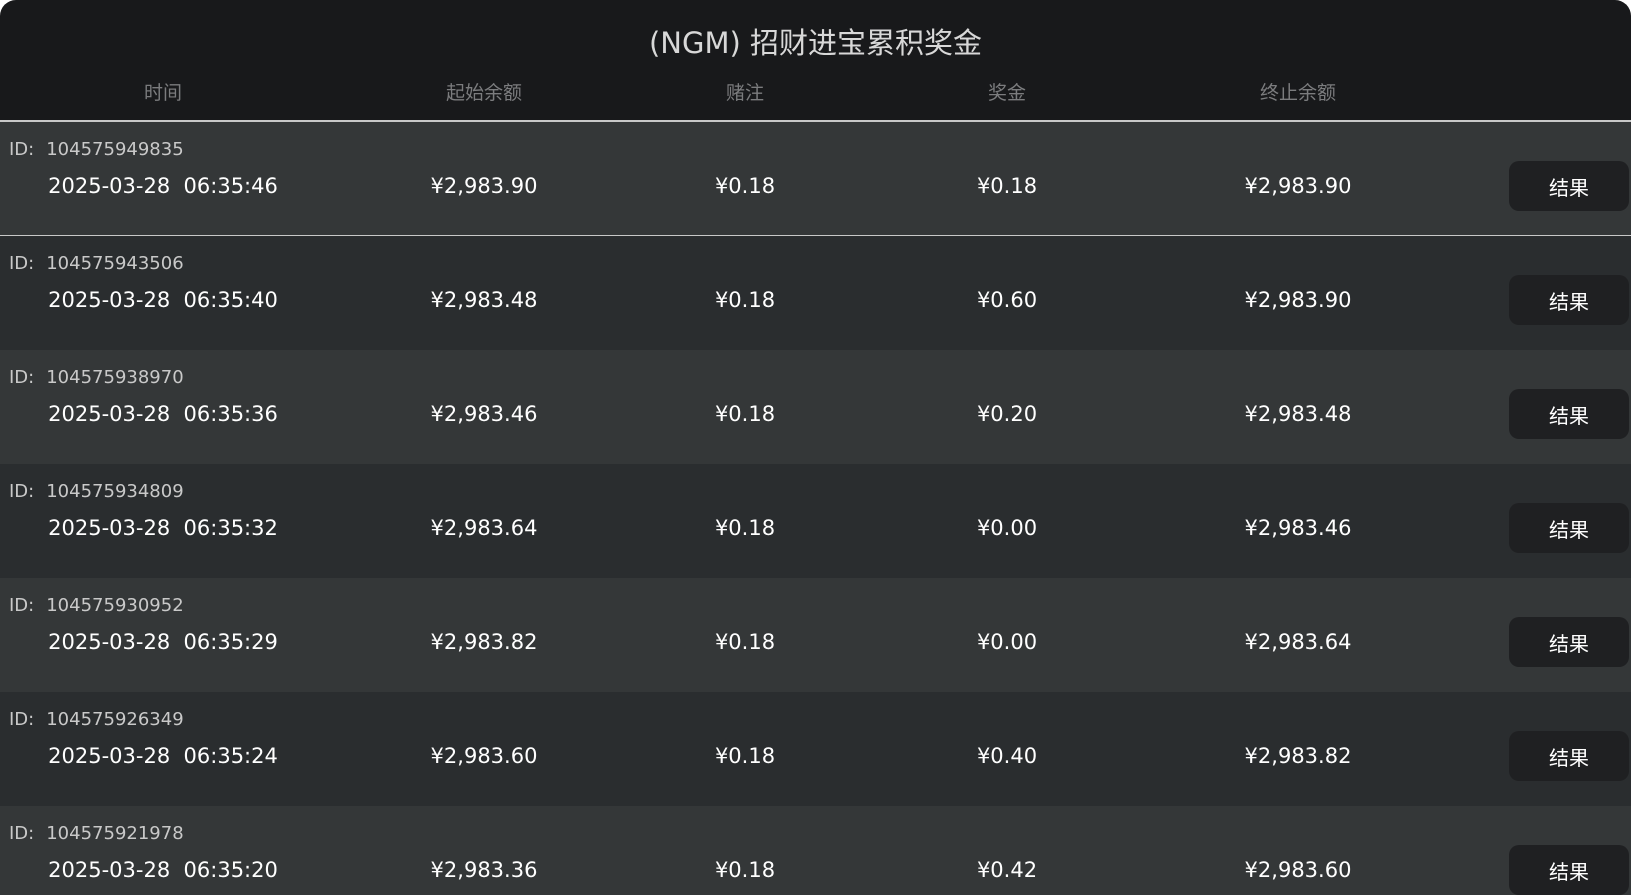  I want to click on header-end-balance: 终止余额, so click(1298, 93).